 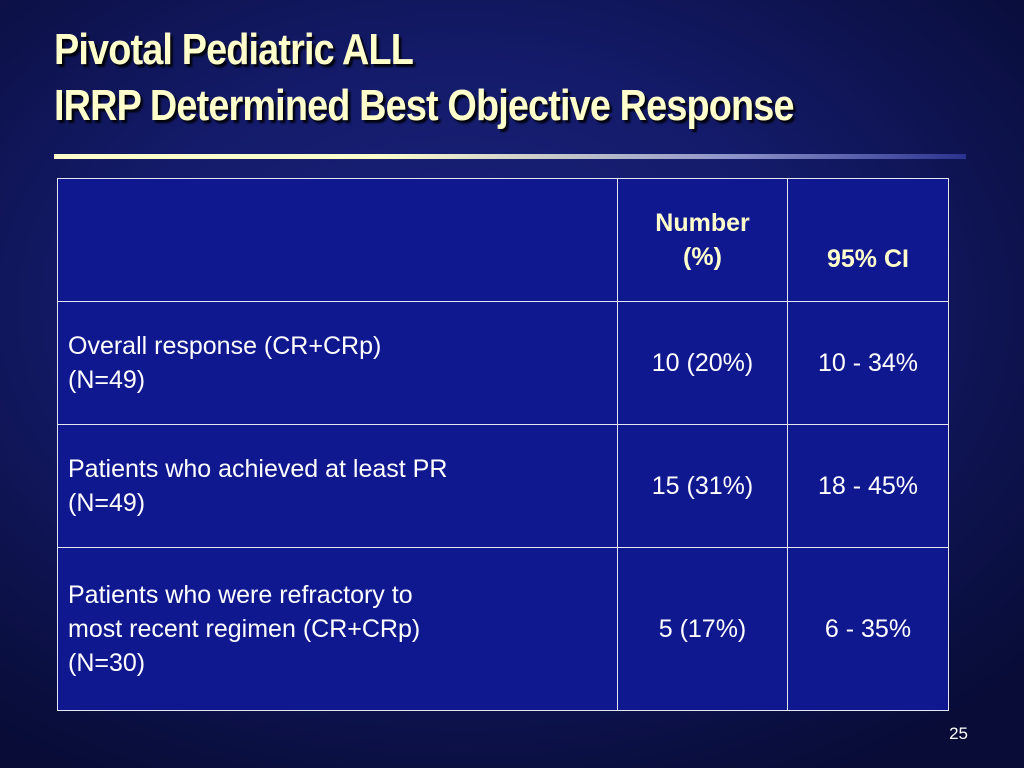 I want to click on header-95-ci: 95% CI, so click(x=868, y=240).